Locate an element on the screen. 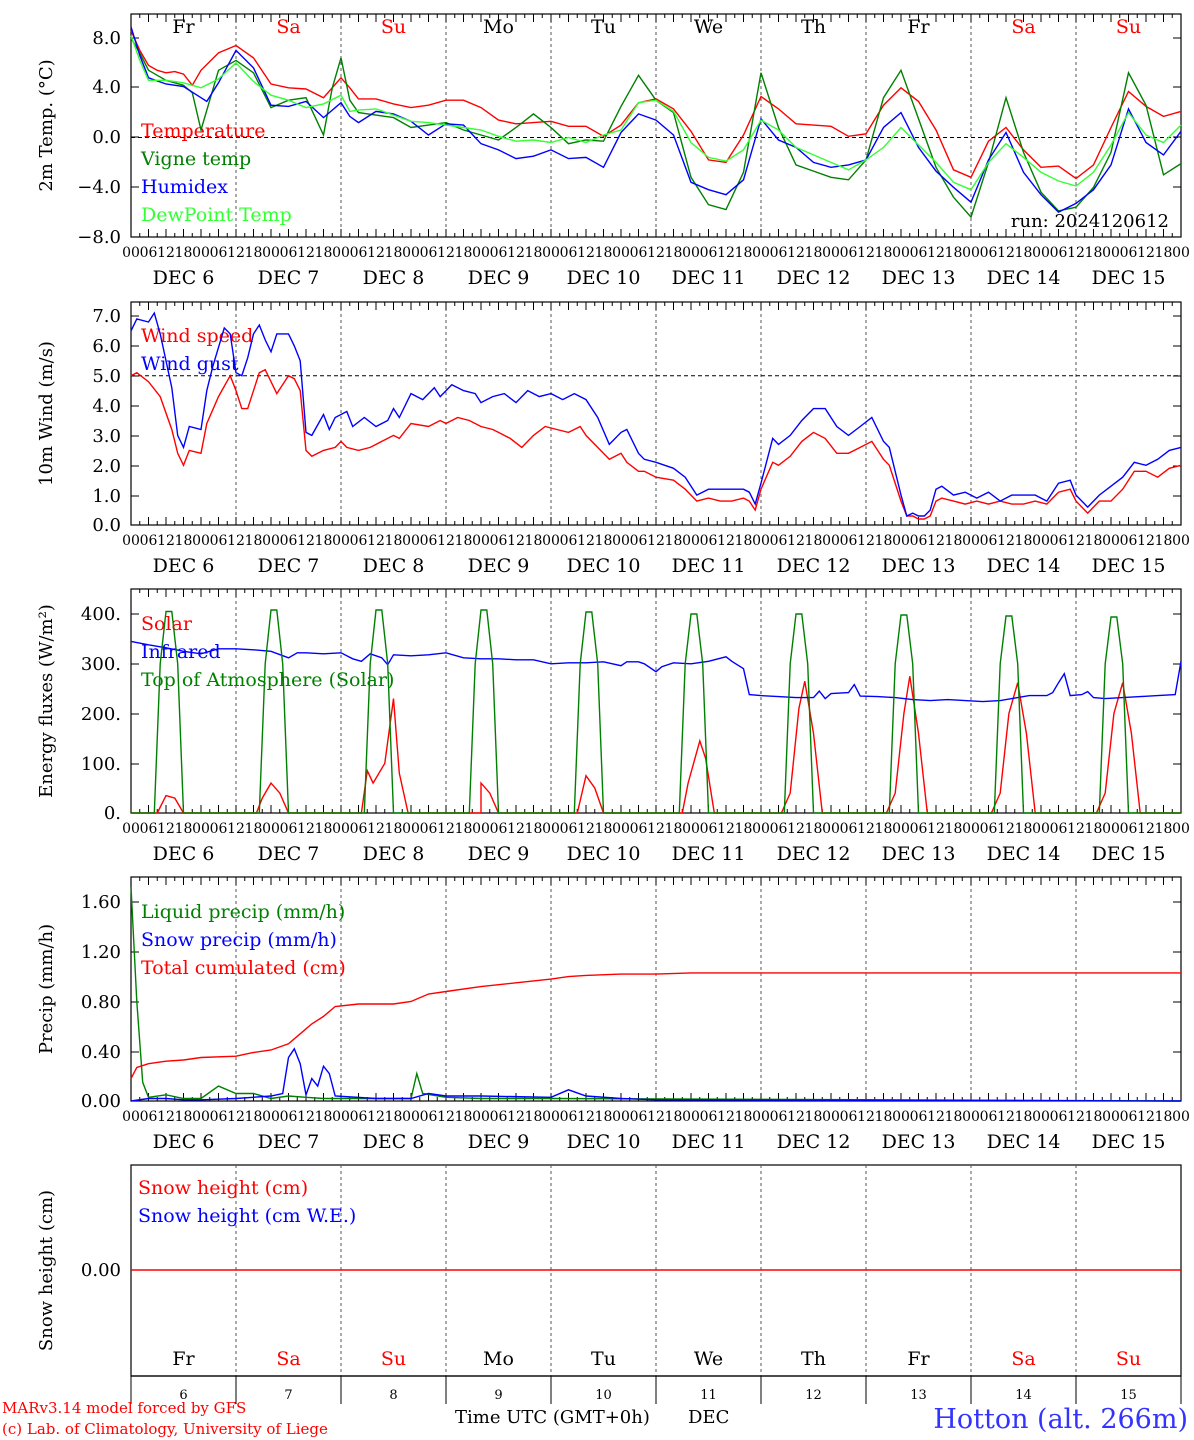 The height and width of the screenshot is (1440, 1194). x-axis-label: Time UTC (GMT+0h) is located at coordinates (552, 1417).